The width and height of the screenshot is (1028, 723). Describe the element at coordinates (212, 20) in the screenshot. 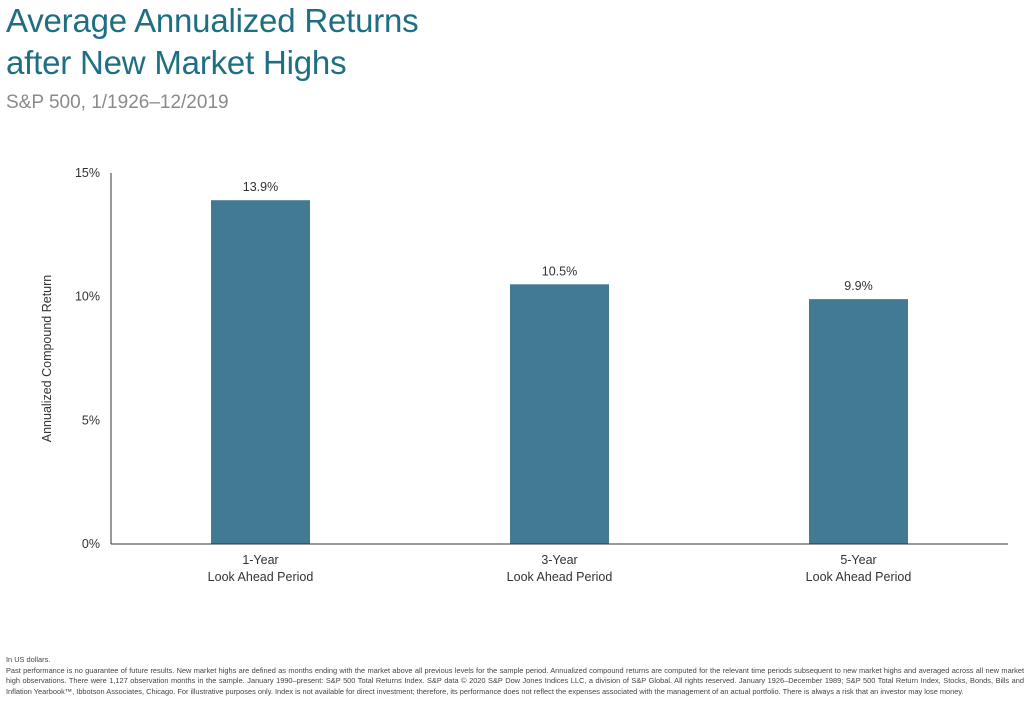

I see `chart-title-line-1: Average Annualized Returns` at that location.